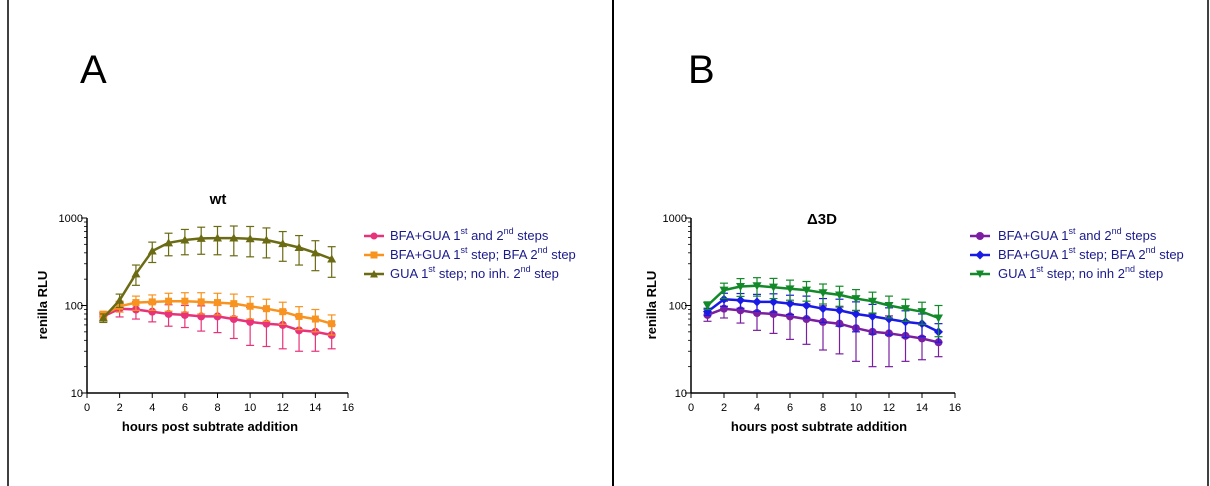  I want to click on y-tick-label: 10, so click(681, 394).